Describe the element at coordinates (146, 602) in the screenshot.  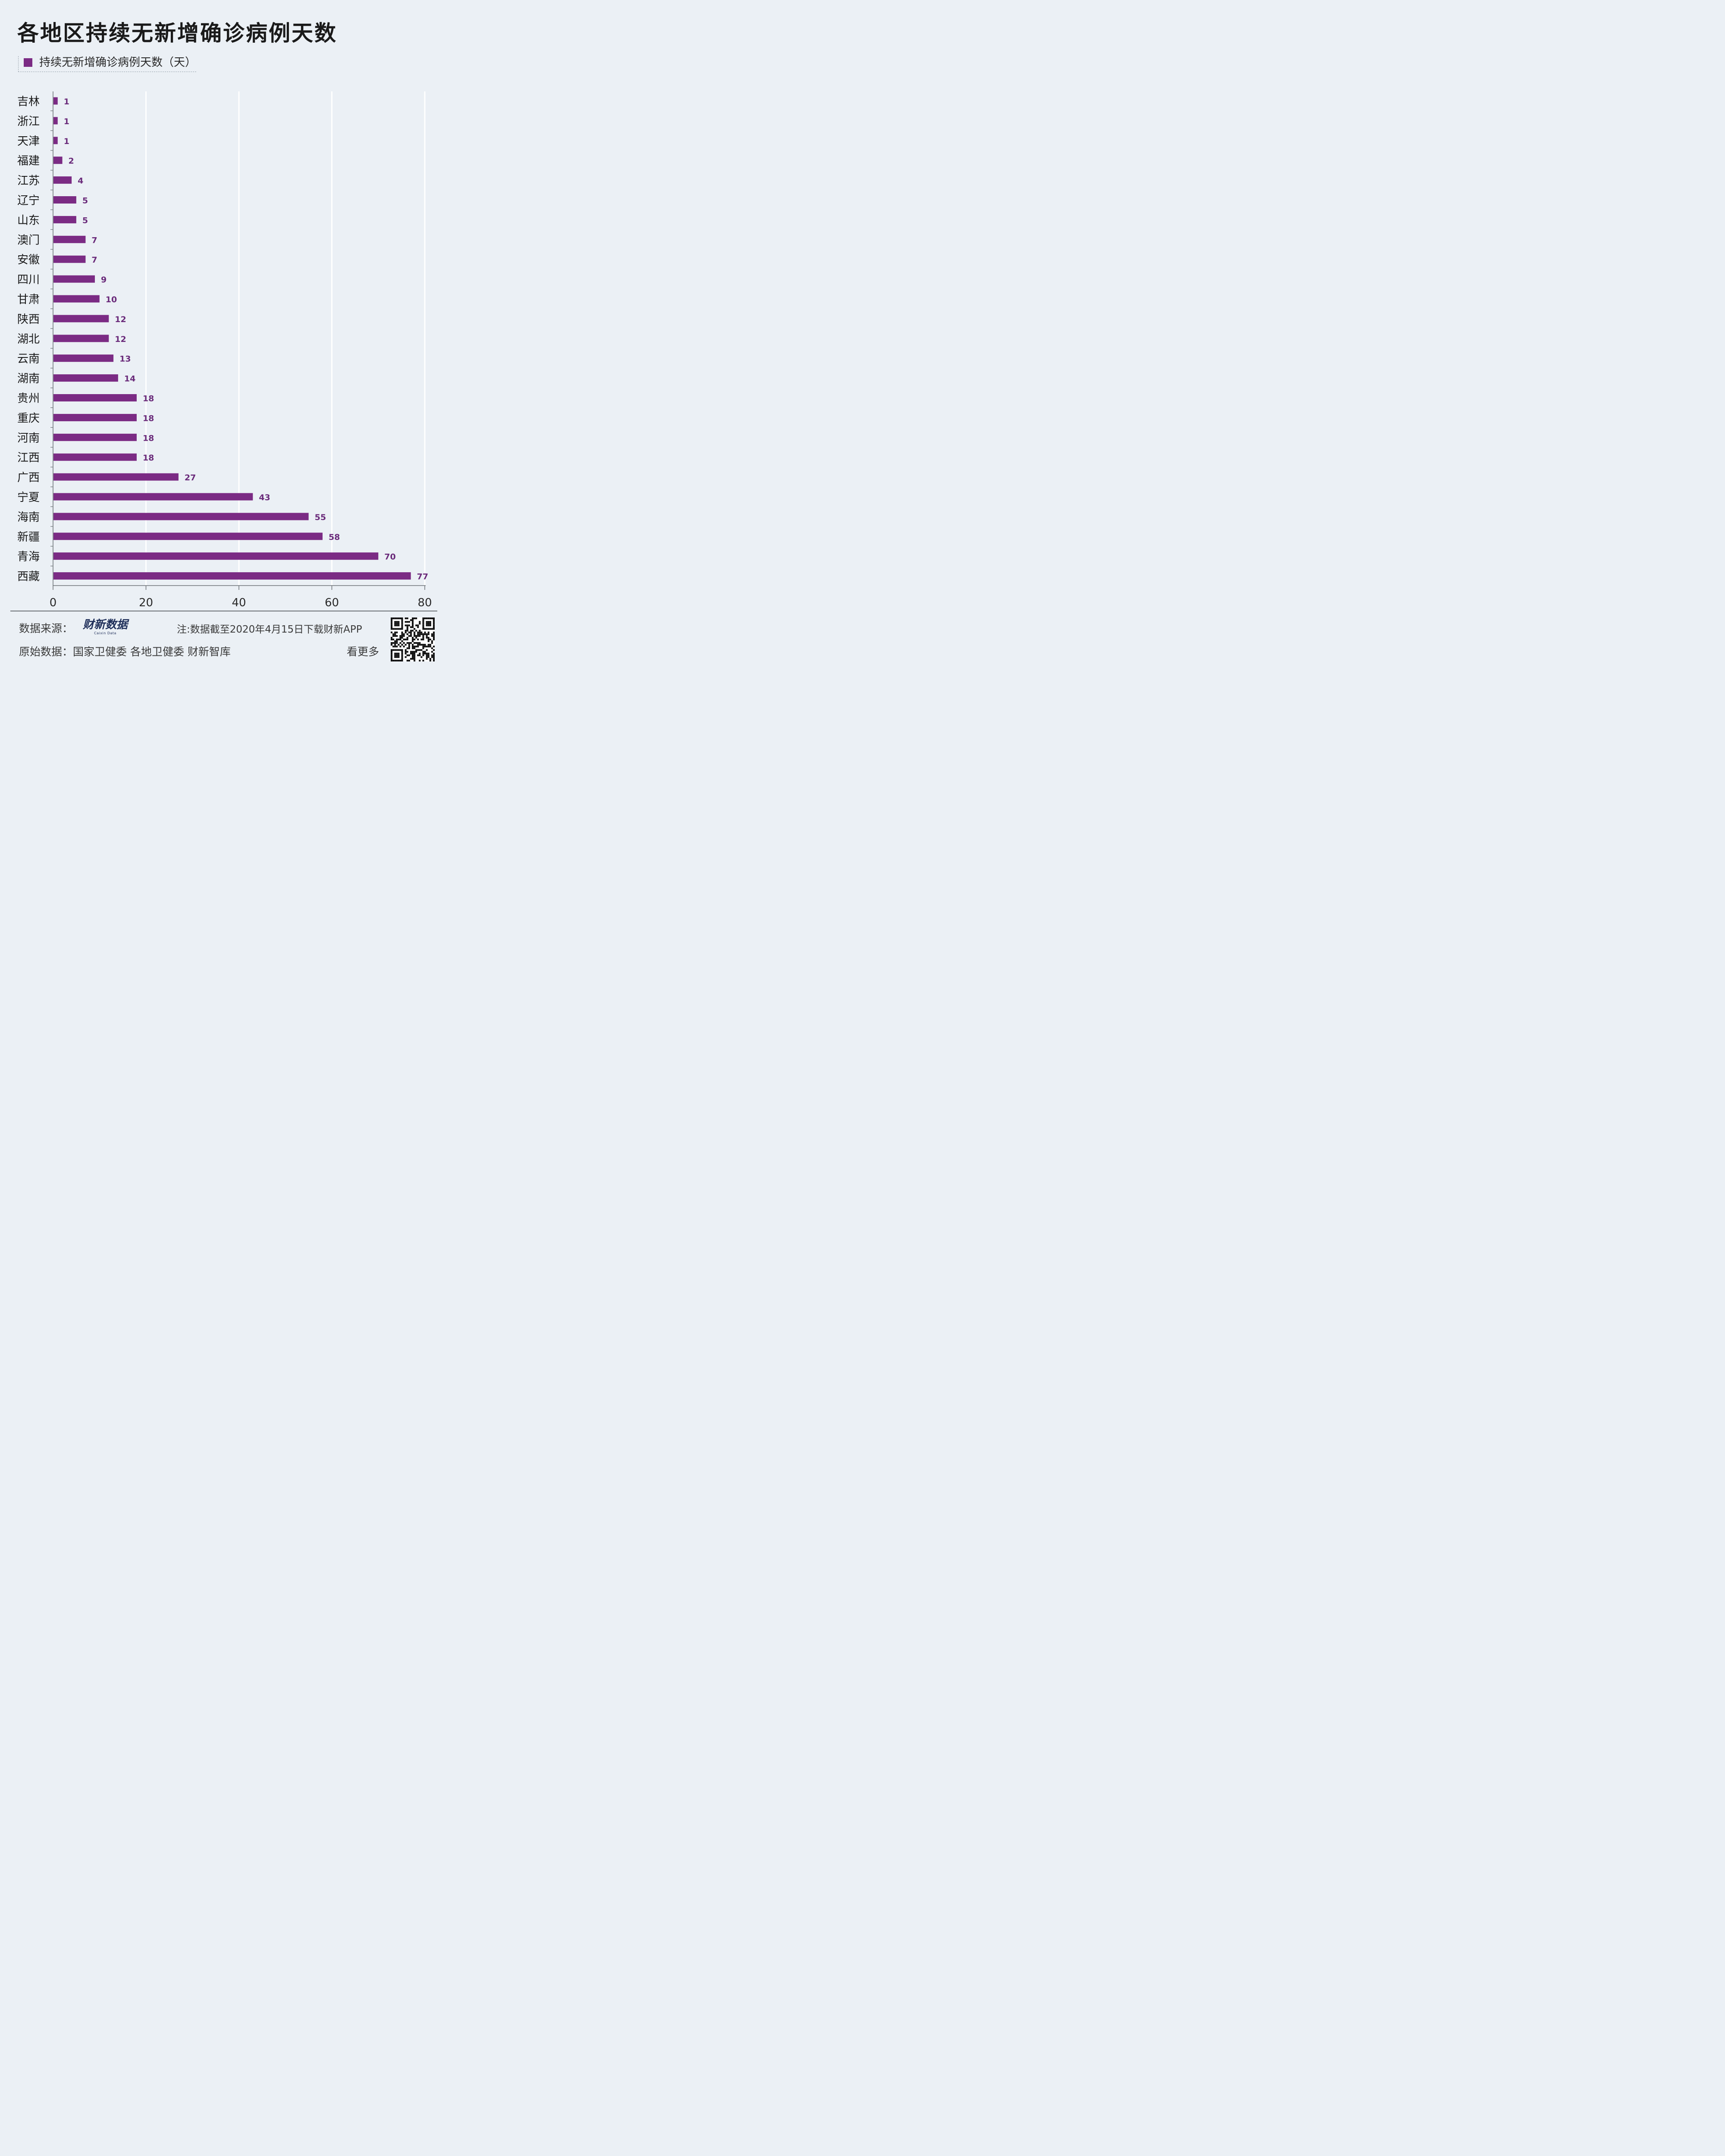
I see `x-tick-label: 20` at that location.